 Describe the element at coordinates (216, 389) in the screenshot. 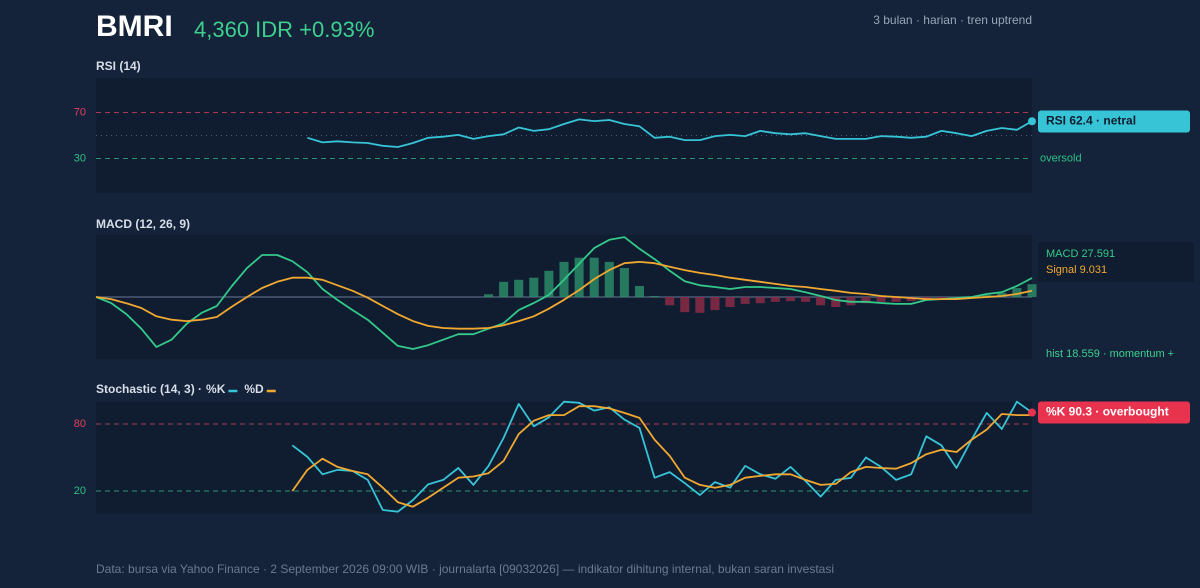

I see `legend-label: %K` at that location.